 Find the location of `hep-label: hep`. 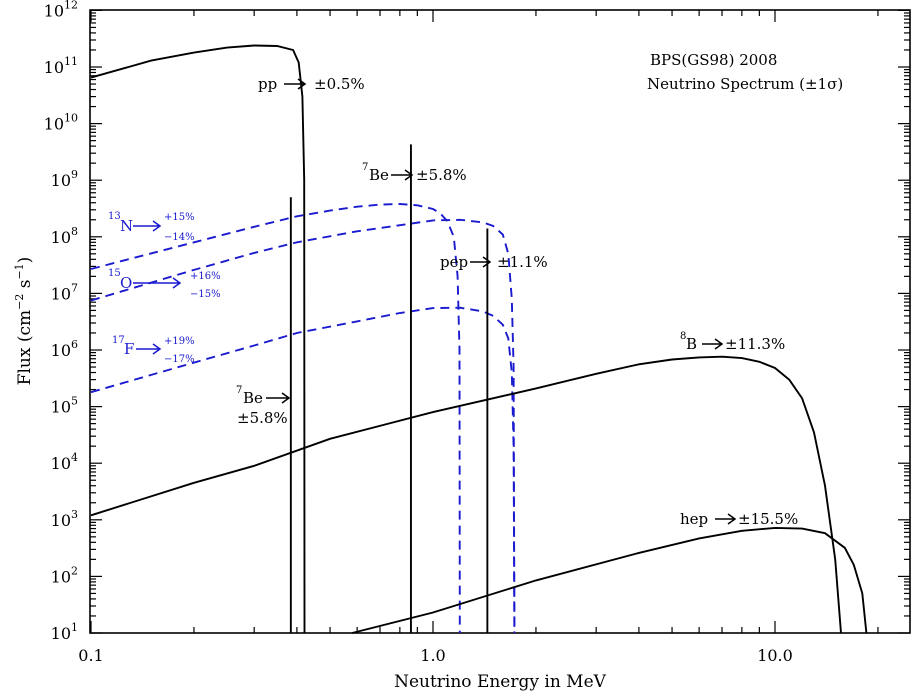

hep-label: hep is located at coordinates (694, 519).